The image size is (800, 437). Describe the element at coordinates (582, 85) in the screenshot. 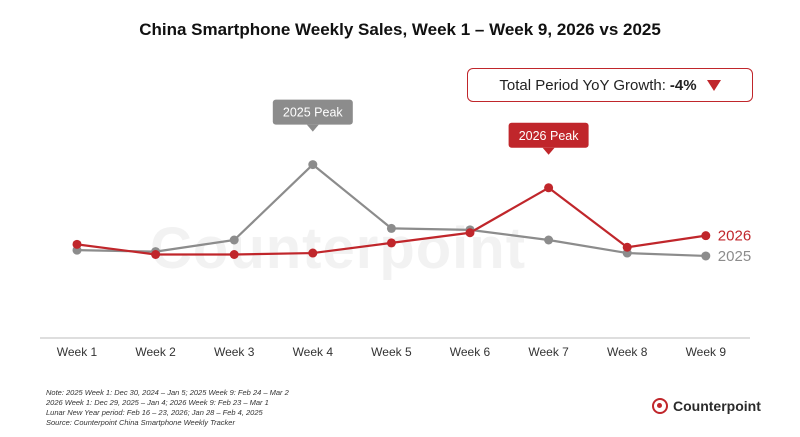

I see `yoy-label: Total Period YoY Growth:` at that location.